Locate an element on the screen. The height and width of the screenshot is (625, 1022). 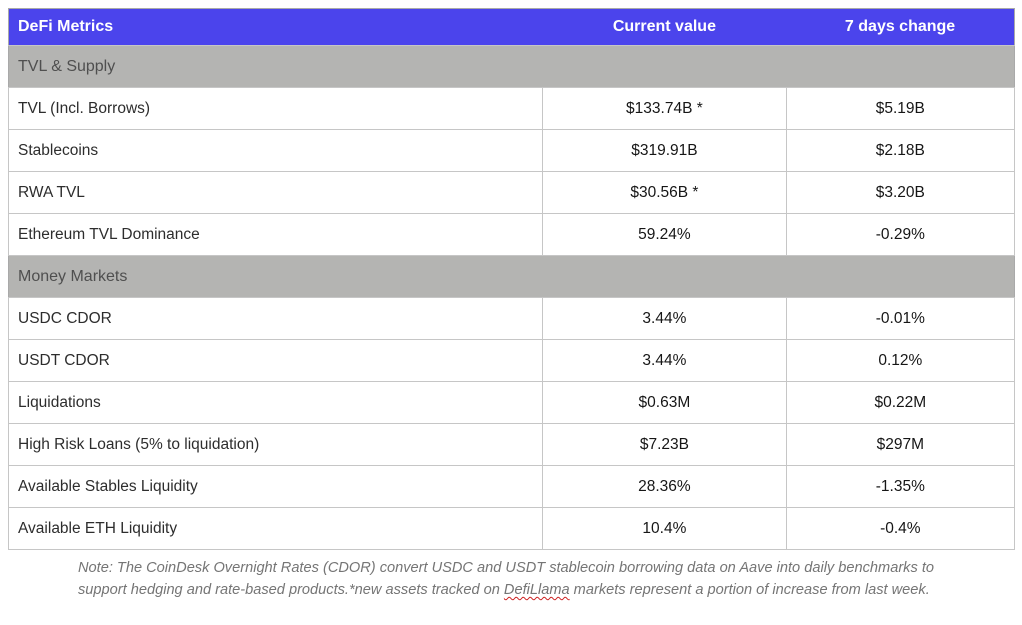
metric-7d-change: -0.4% is located at coordinates (900, 528).